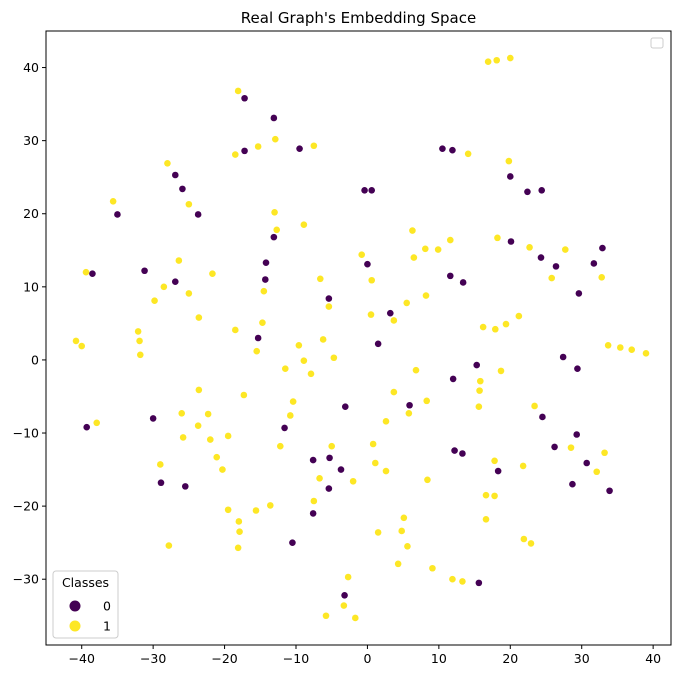  I want to click on empty-legend-box, so click(657, 43).